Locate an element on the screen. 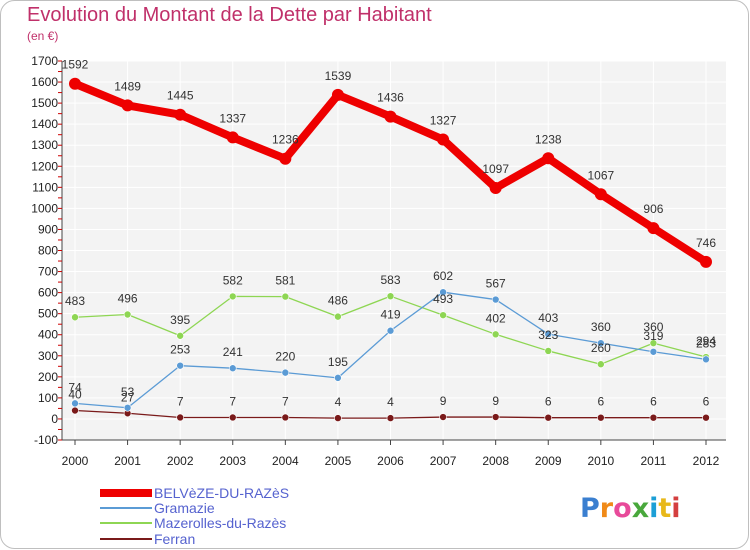  y-tick-label: 1000 is located at coordinates (44, 208).